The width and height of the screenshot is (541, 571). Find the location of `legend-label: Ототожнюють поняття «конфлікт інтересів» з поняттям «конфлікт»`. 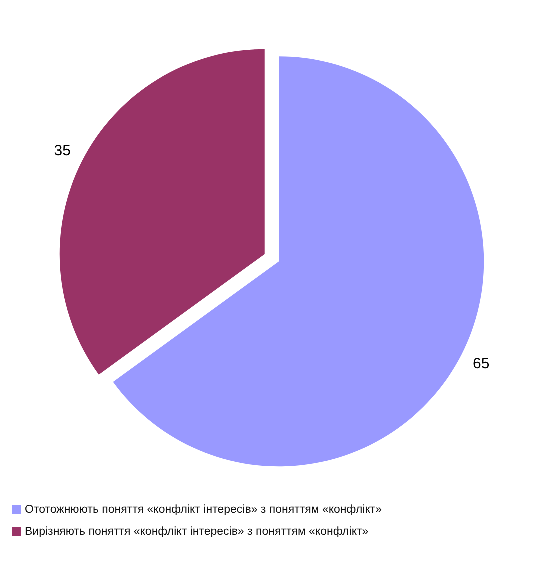

legend-label: Ототожнюють поняття «конфлікт інтересів» з поняттям «конфлікт» is located at coordinates (203, 510).